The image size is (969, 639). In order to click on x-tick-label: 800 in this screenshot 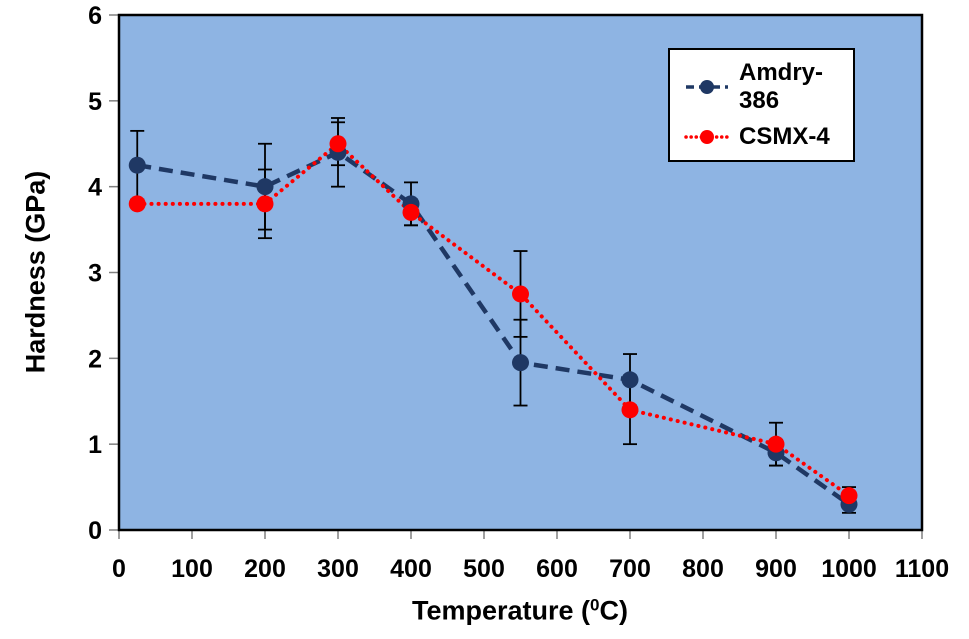, I will do `click(703, 569)`.